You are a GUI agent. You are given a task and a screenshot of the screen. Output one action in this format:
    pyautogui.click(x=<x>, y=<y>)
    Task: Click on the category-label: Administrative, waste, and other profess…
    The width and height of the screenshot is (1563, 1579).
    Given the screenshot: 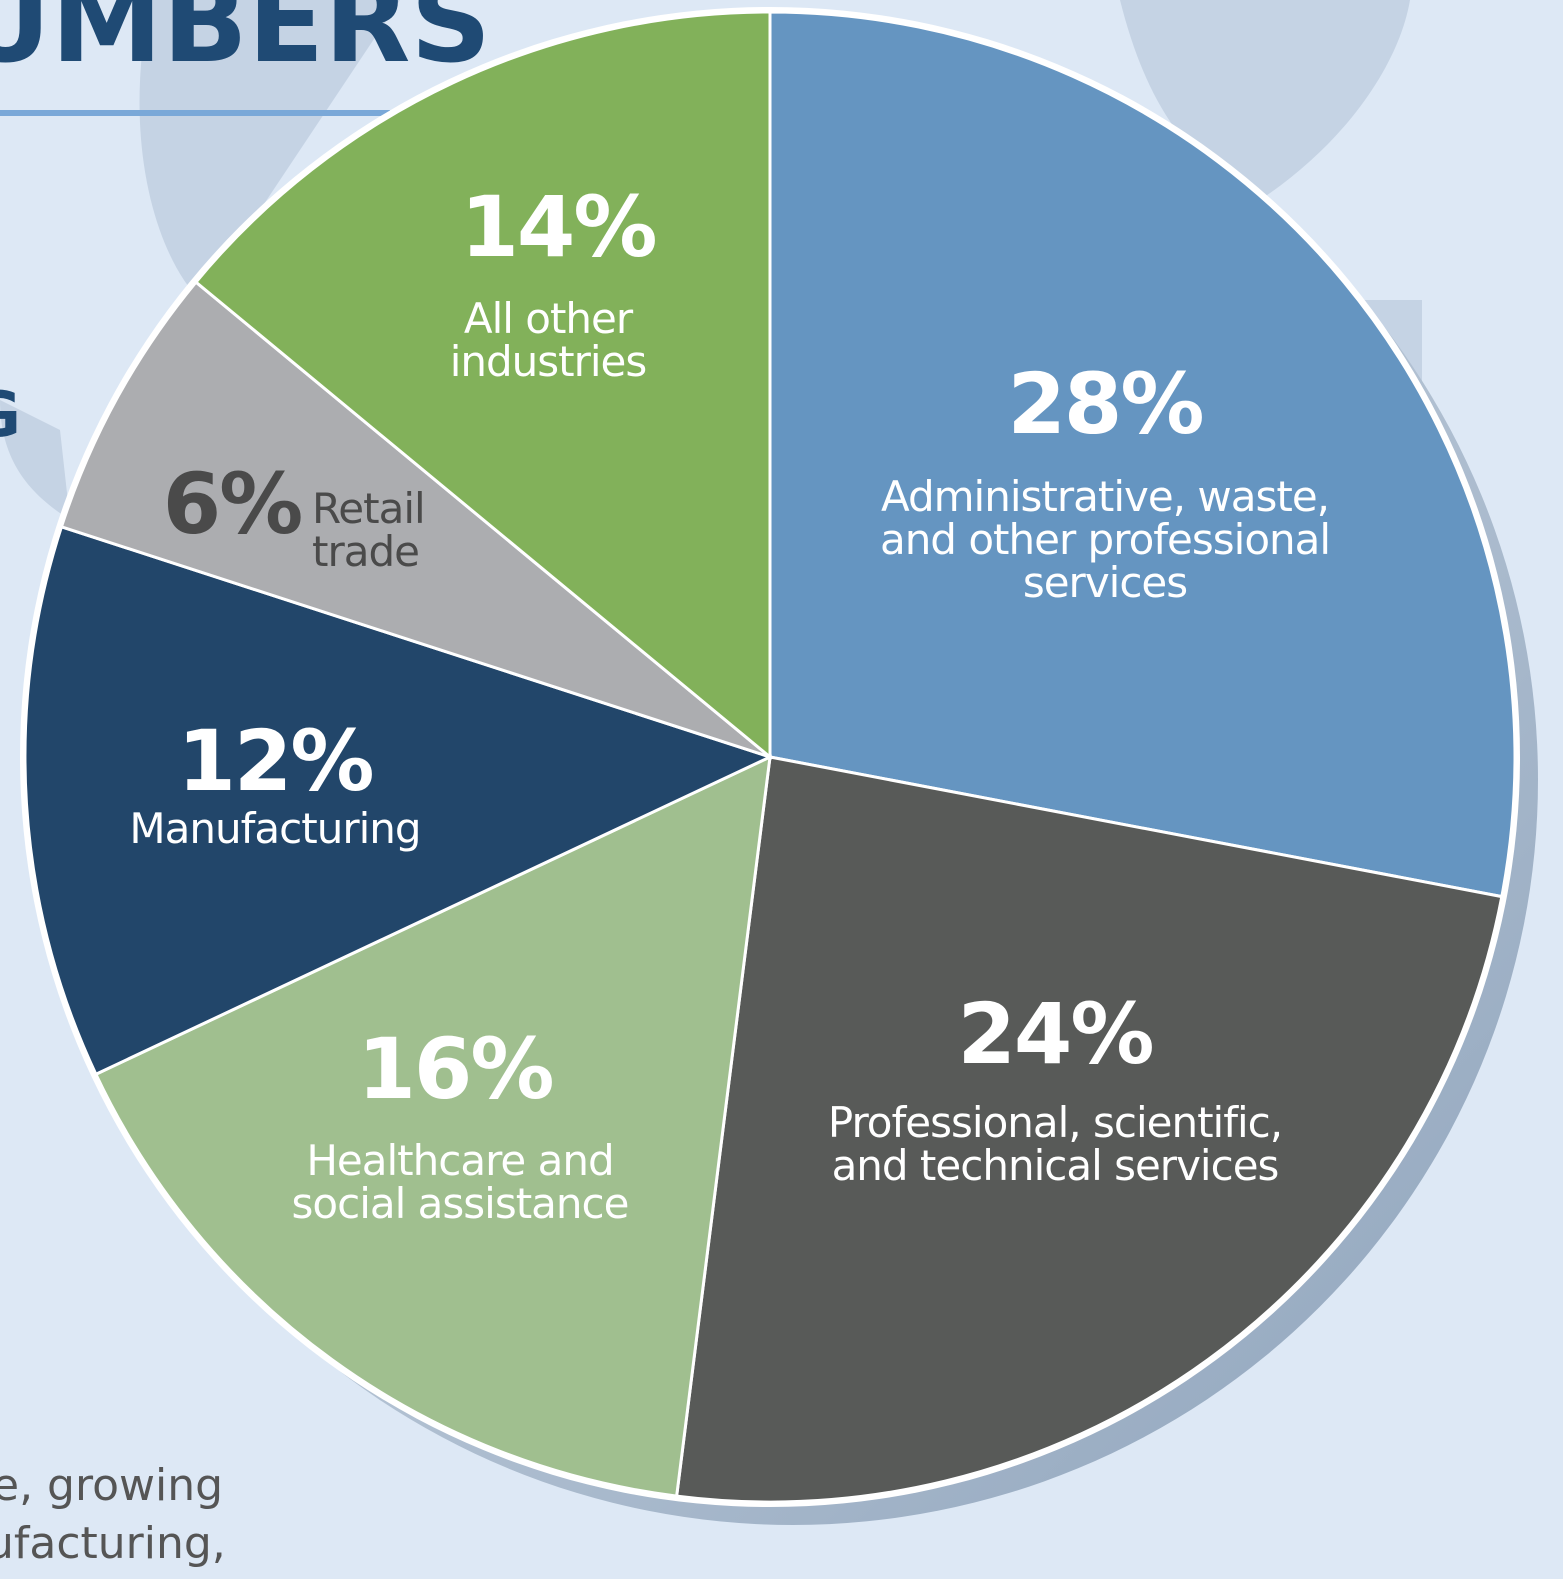 What is the action you would take?
    pyautogui.click(x=1105, y=539)
    